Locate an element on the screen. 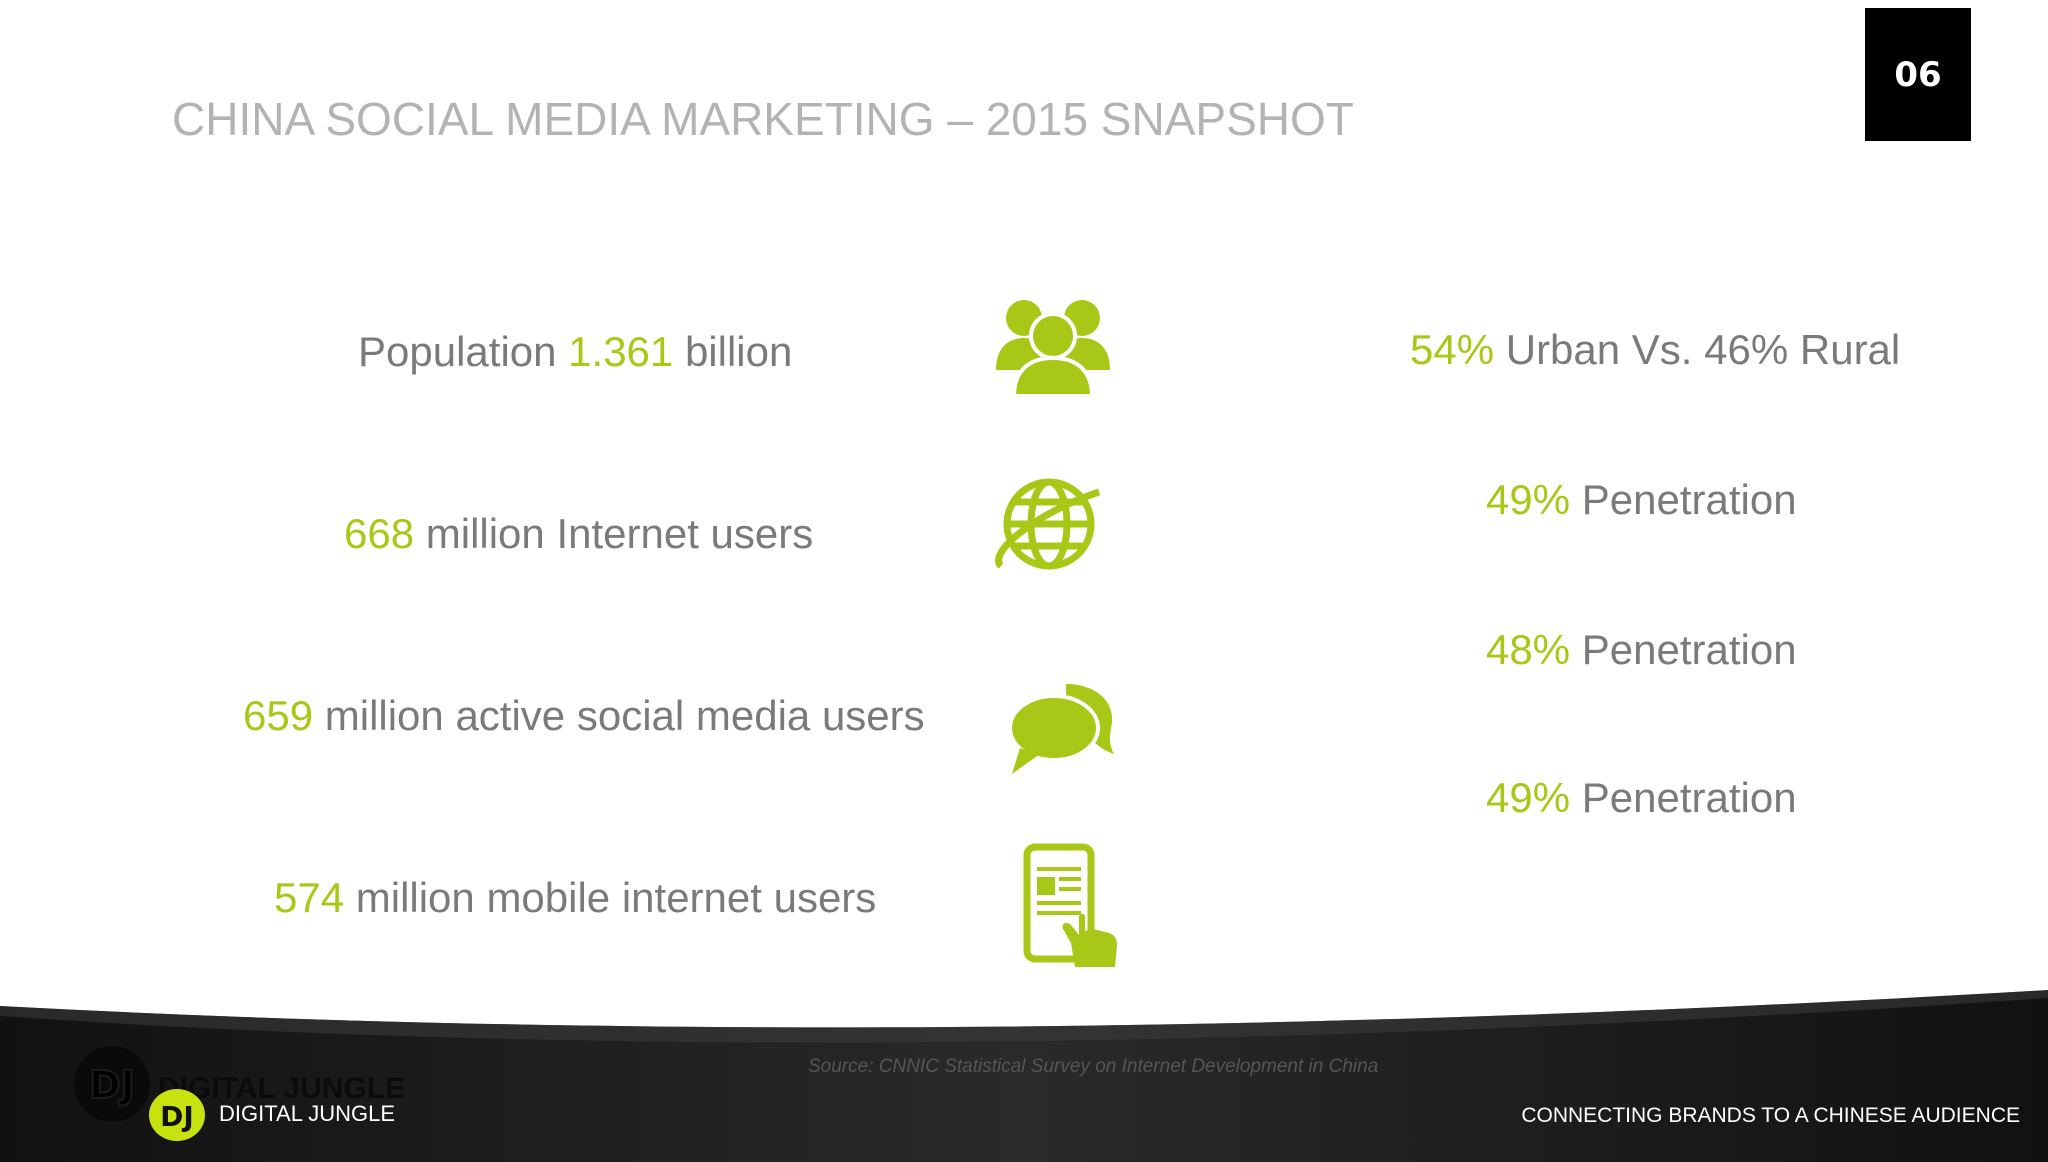  stat-mobile-penetration: 49% Penetration is located at coordinates (1641, 798).